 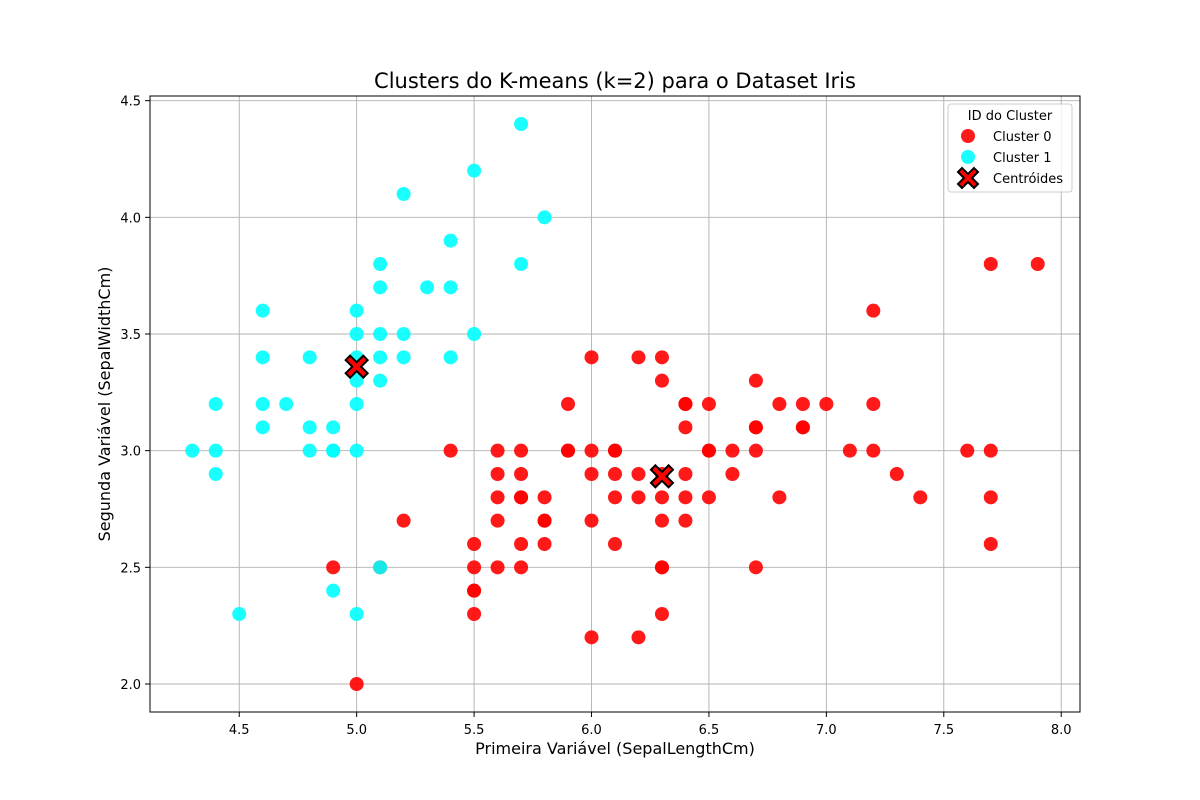 What do you see at coordinates (591, 730) in the screenshot?
I see `x-tick-label: 6.0` at bounding box center [591, 730].